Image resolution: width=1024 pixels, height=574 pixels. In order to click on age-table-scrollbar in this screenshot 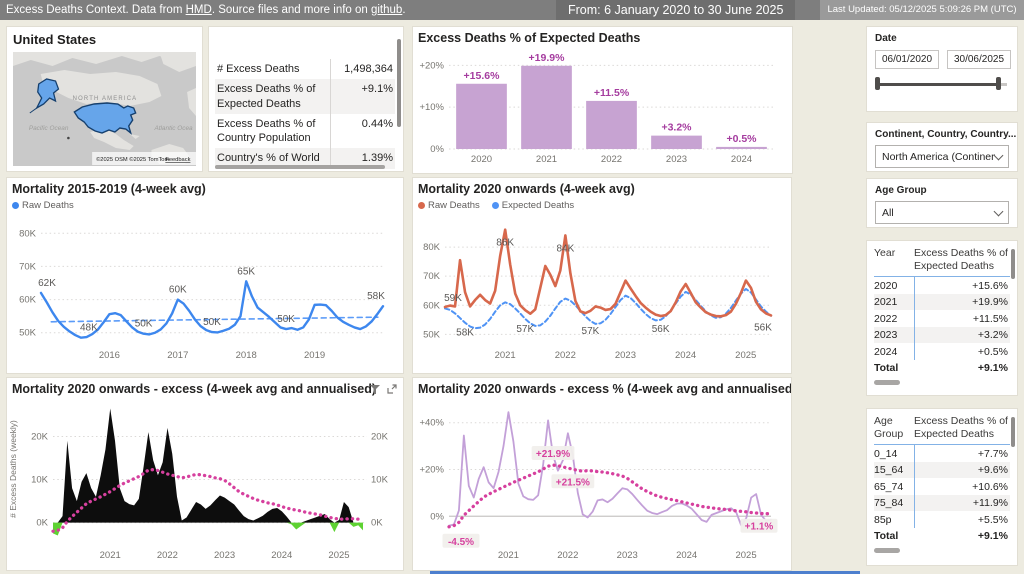, I will do `click(887, 550)`.